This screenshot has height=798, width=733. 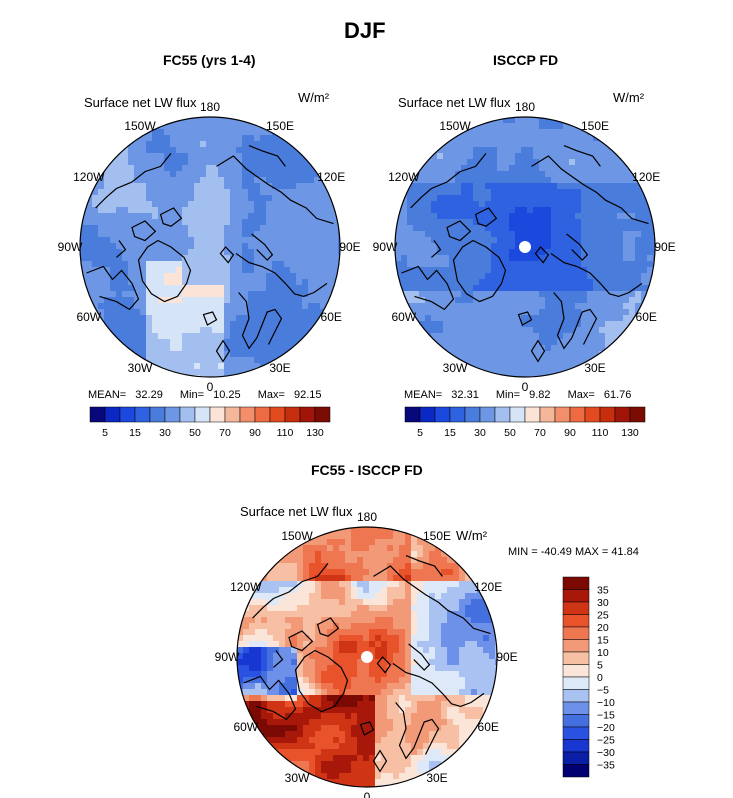 What do you see at coordinates (227, 395) in the screenshot?
I see `min-value: 10.25` at bounding box center [227, 395].